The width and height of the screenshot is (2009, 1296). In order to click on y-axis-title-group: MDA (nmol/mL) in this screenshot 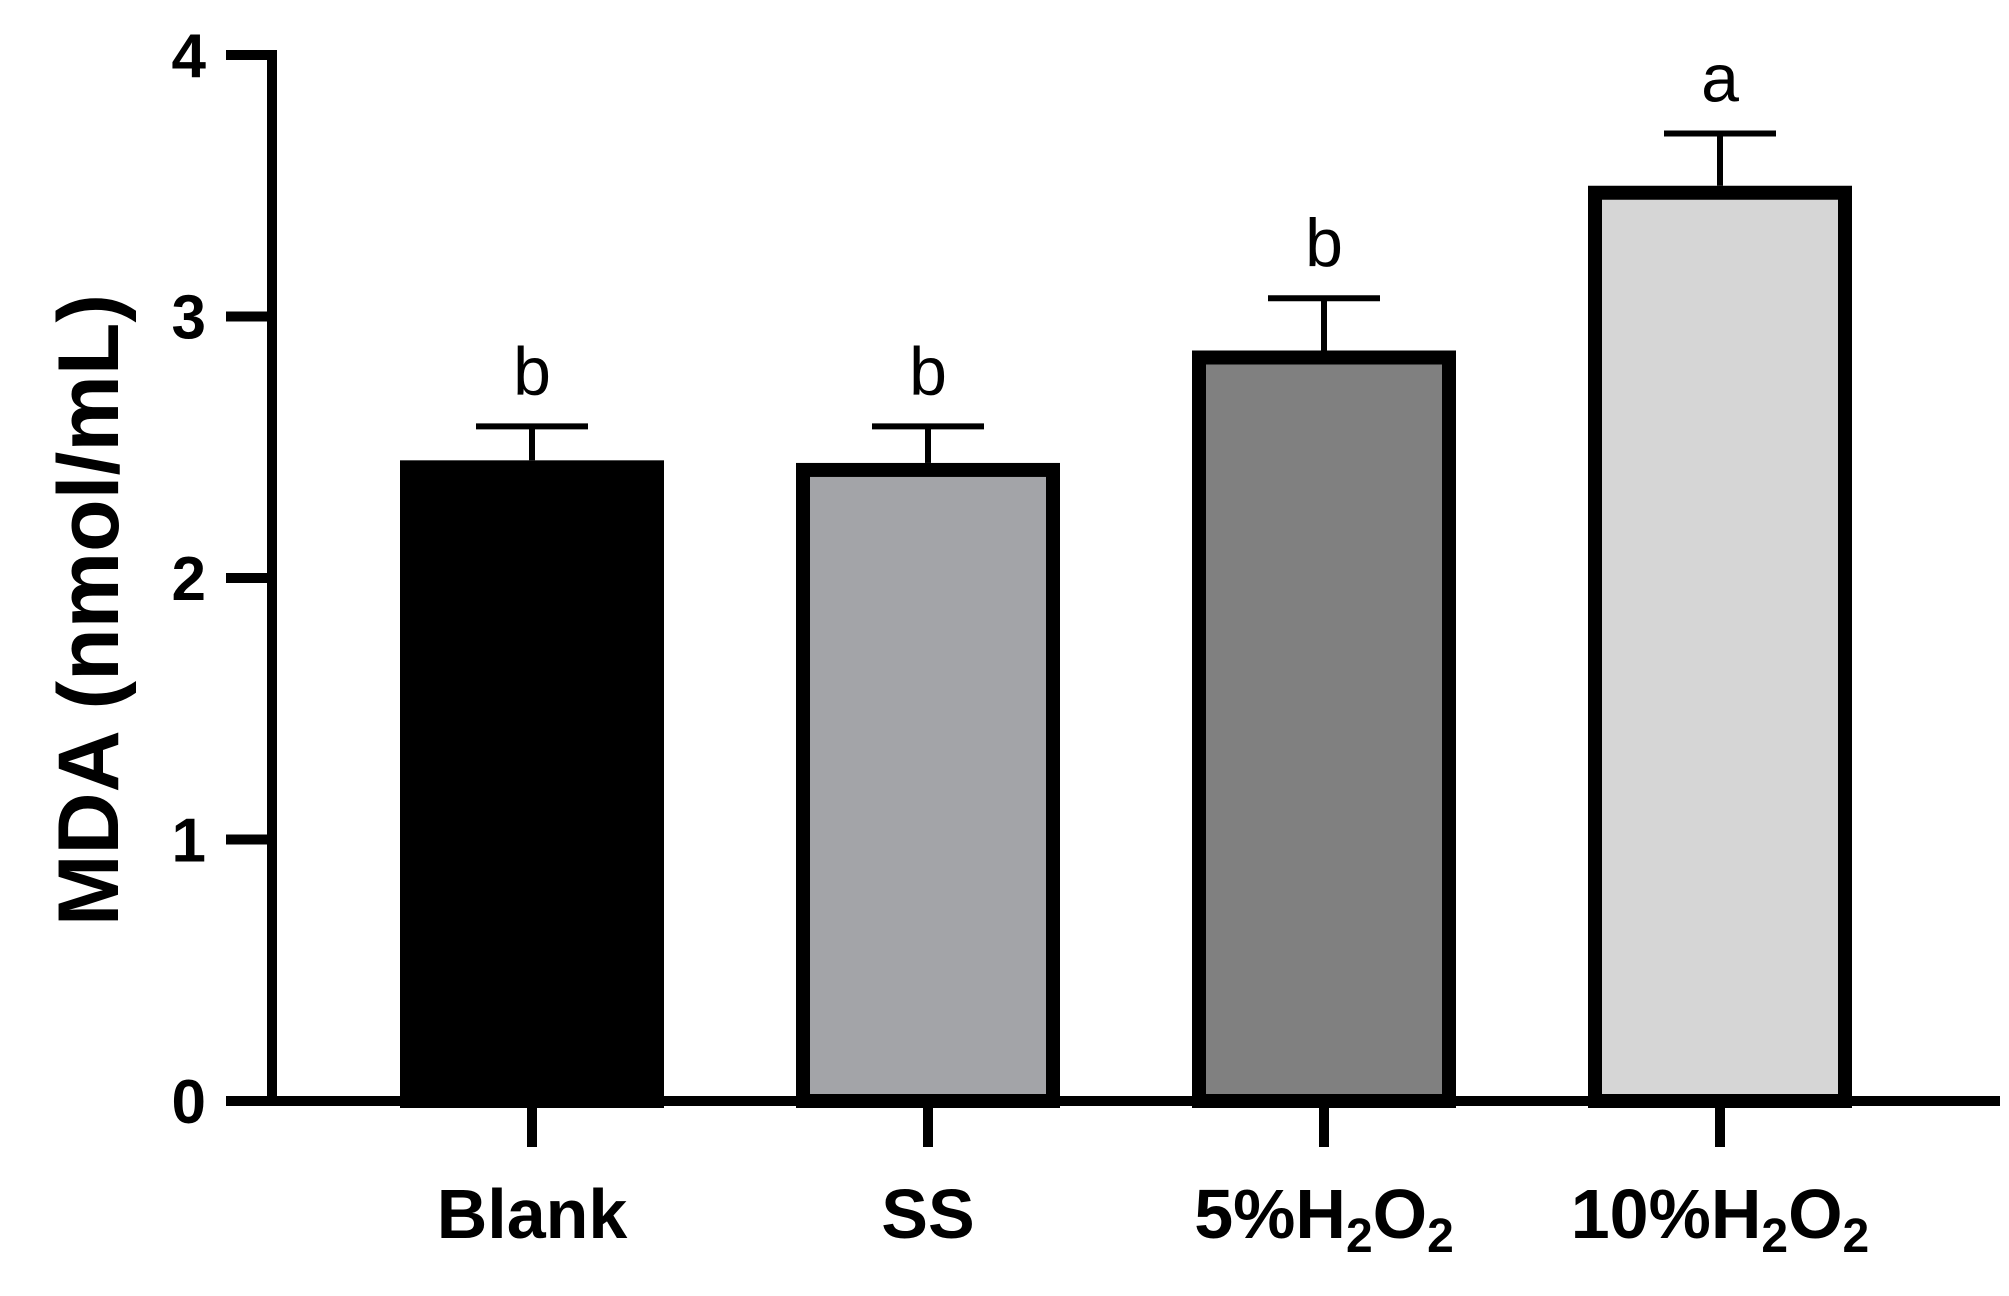, I will do `click(89, 610)`.